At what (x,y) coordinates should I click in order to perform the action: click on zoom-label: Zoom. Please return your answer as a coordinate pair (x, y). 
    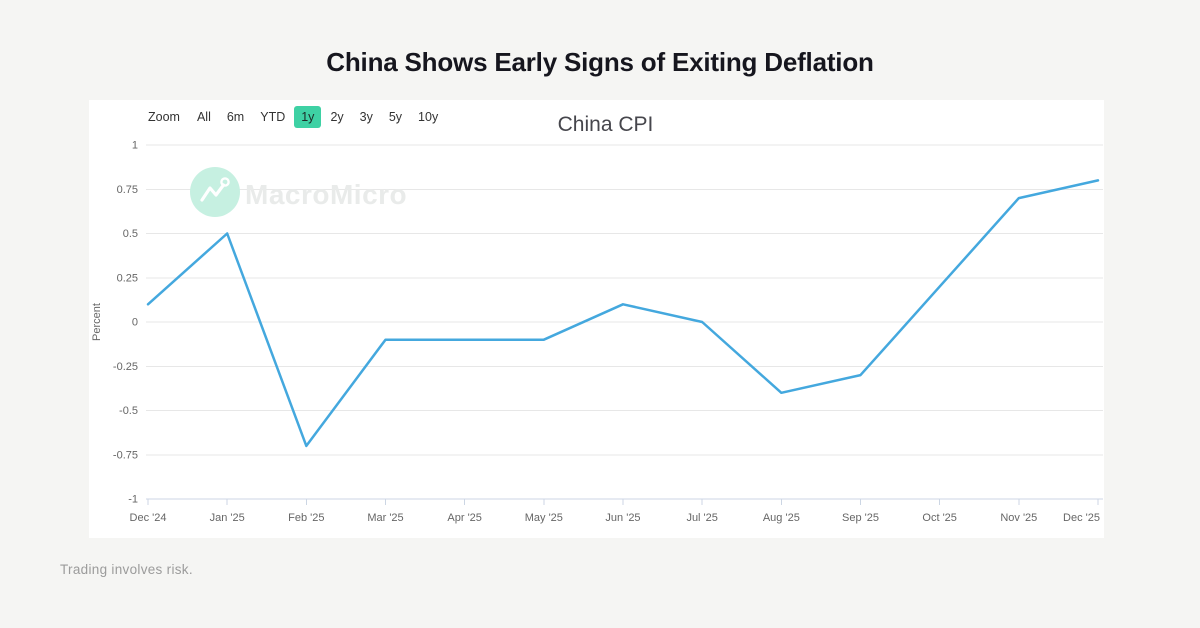
    Looking at the image, I should click on (164, 117).